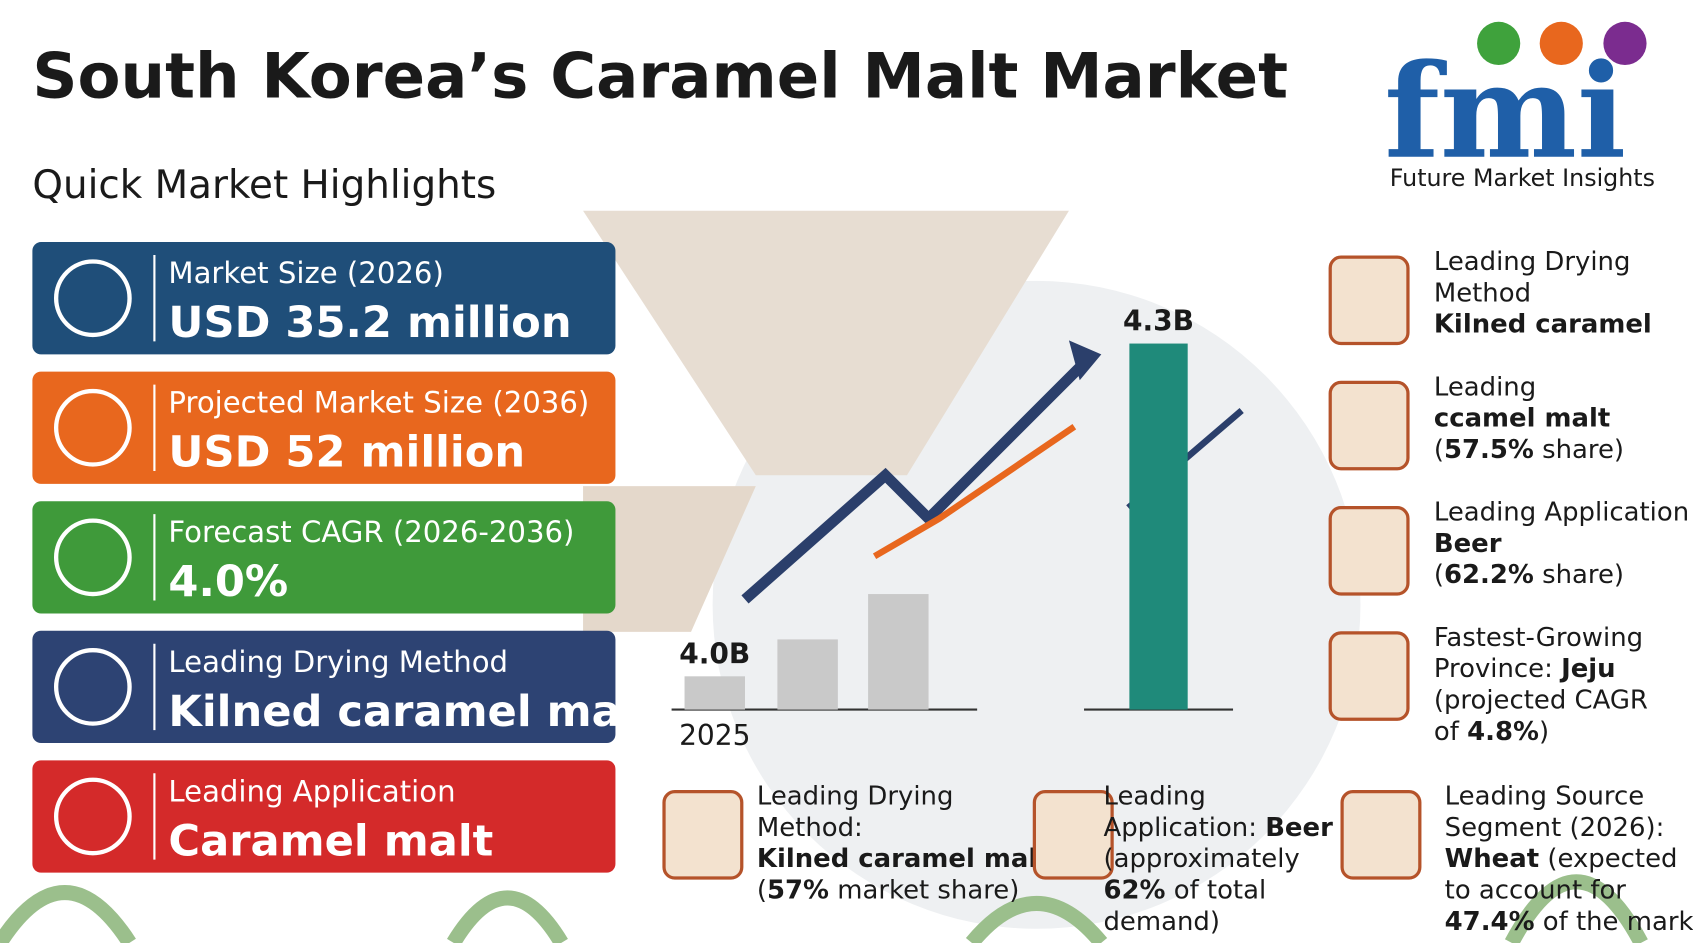 This screenshot has width=1693, height=943. Describe the element at coordinates (412, 712) in the screenshot. I see `highlight-value: Kilned caramel malt` at that location.